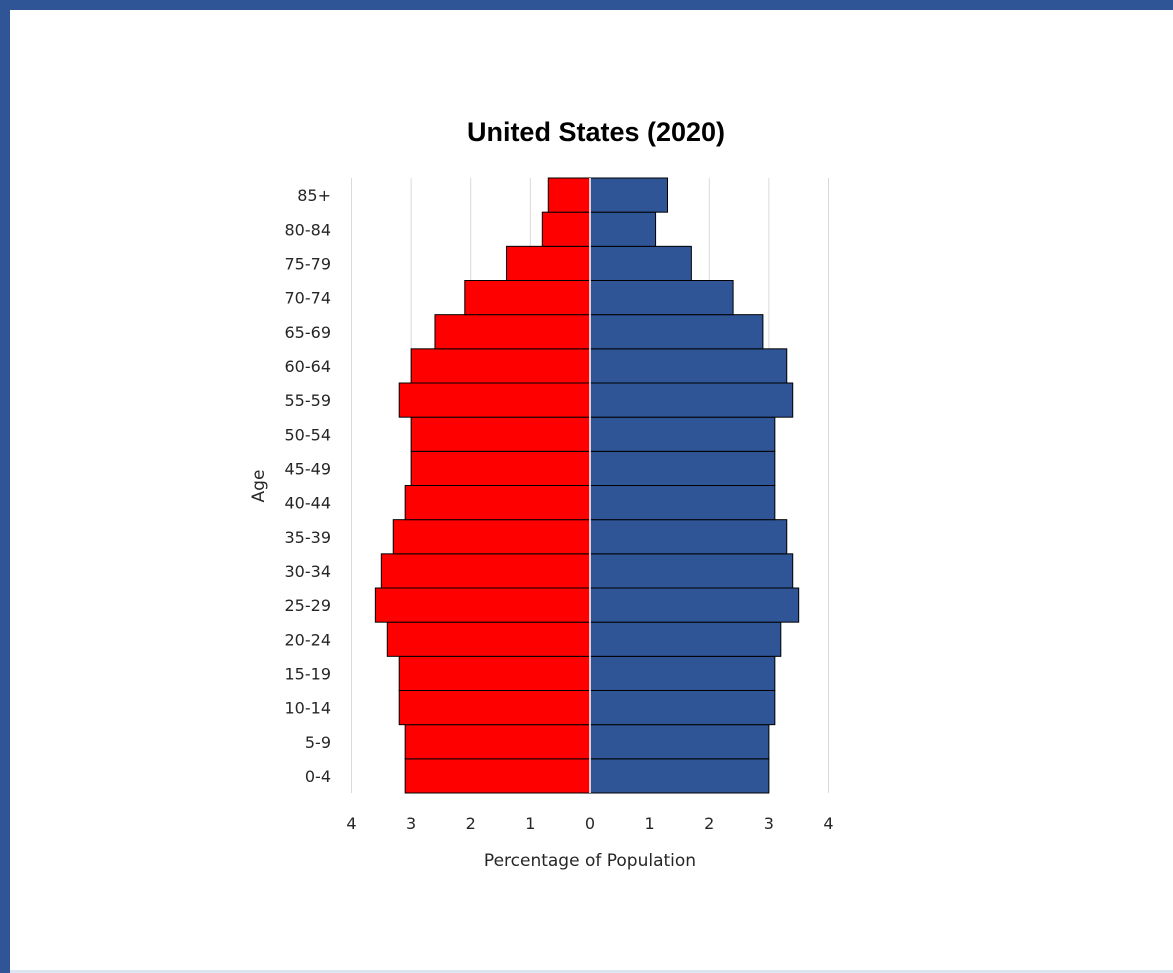 Image resolution: width=1173 pixels, height=973 pixels. Describe the element at coordinates (308, 673) in the screenshot. I see `age-tick-label: 15-19` at that location.